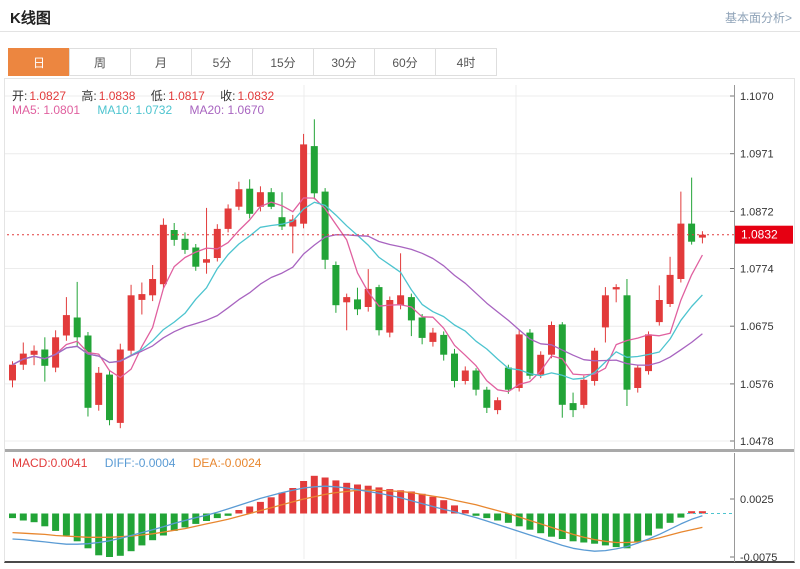  I want to click on ma20-legend: MA20: 1.0670, so click(227, 110).